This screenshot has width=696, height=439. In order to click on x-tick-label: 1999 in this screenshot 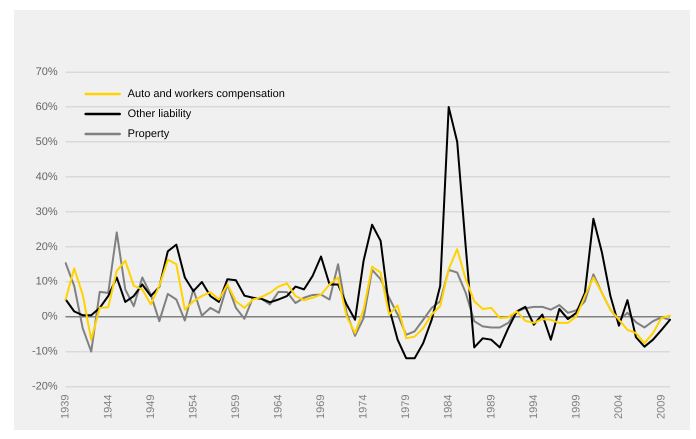, I will do `click(576, 407)`.